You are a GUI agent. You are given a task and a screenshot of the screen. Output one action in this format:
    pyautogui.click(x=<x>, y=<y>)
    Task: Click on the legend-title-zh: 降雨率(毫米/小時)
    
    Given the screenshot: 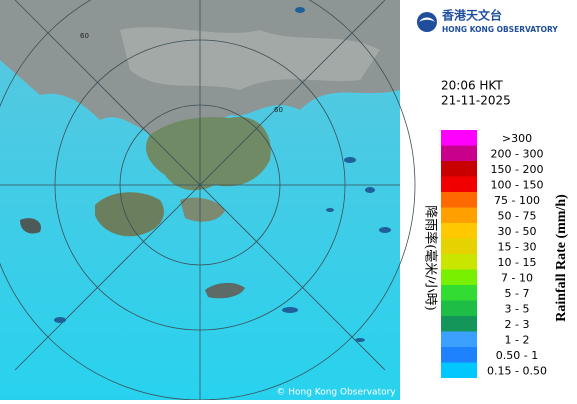 What is the action you would take?
    pyautogui.click(x=431, y=258)
    